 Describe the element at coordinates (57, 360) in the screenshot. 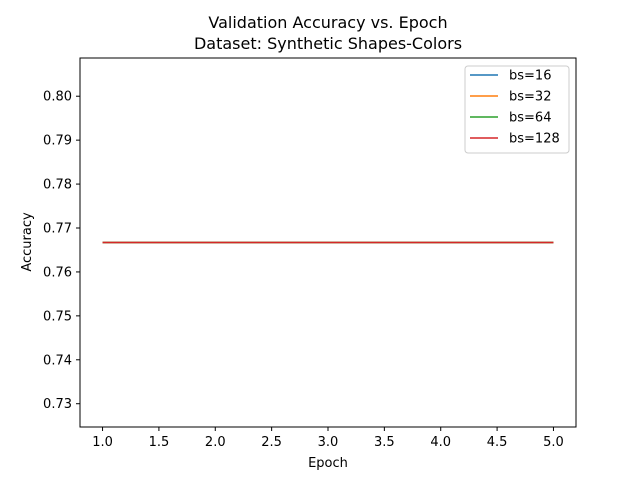

I see `y-tick-label: 0.74` at that location.